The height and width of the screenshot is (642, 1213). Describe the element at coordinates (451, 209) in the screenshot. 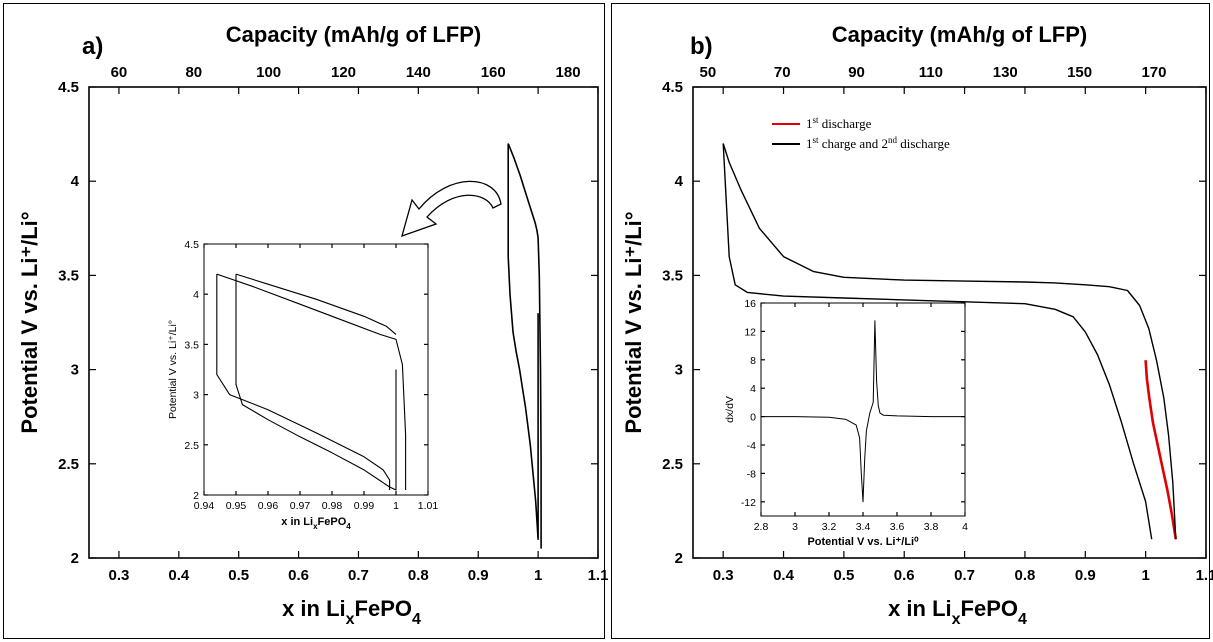

I see `a-curved-arrow-icon` at that location.